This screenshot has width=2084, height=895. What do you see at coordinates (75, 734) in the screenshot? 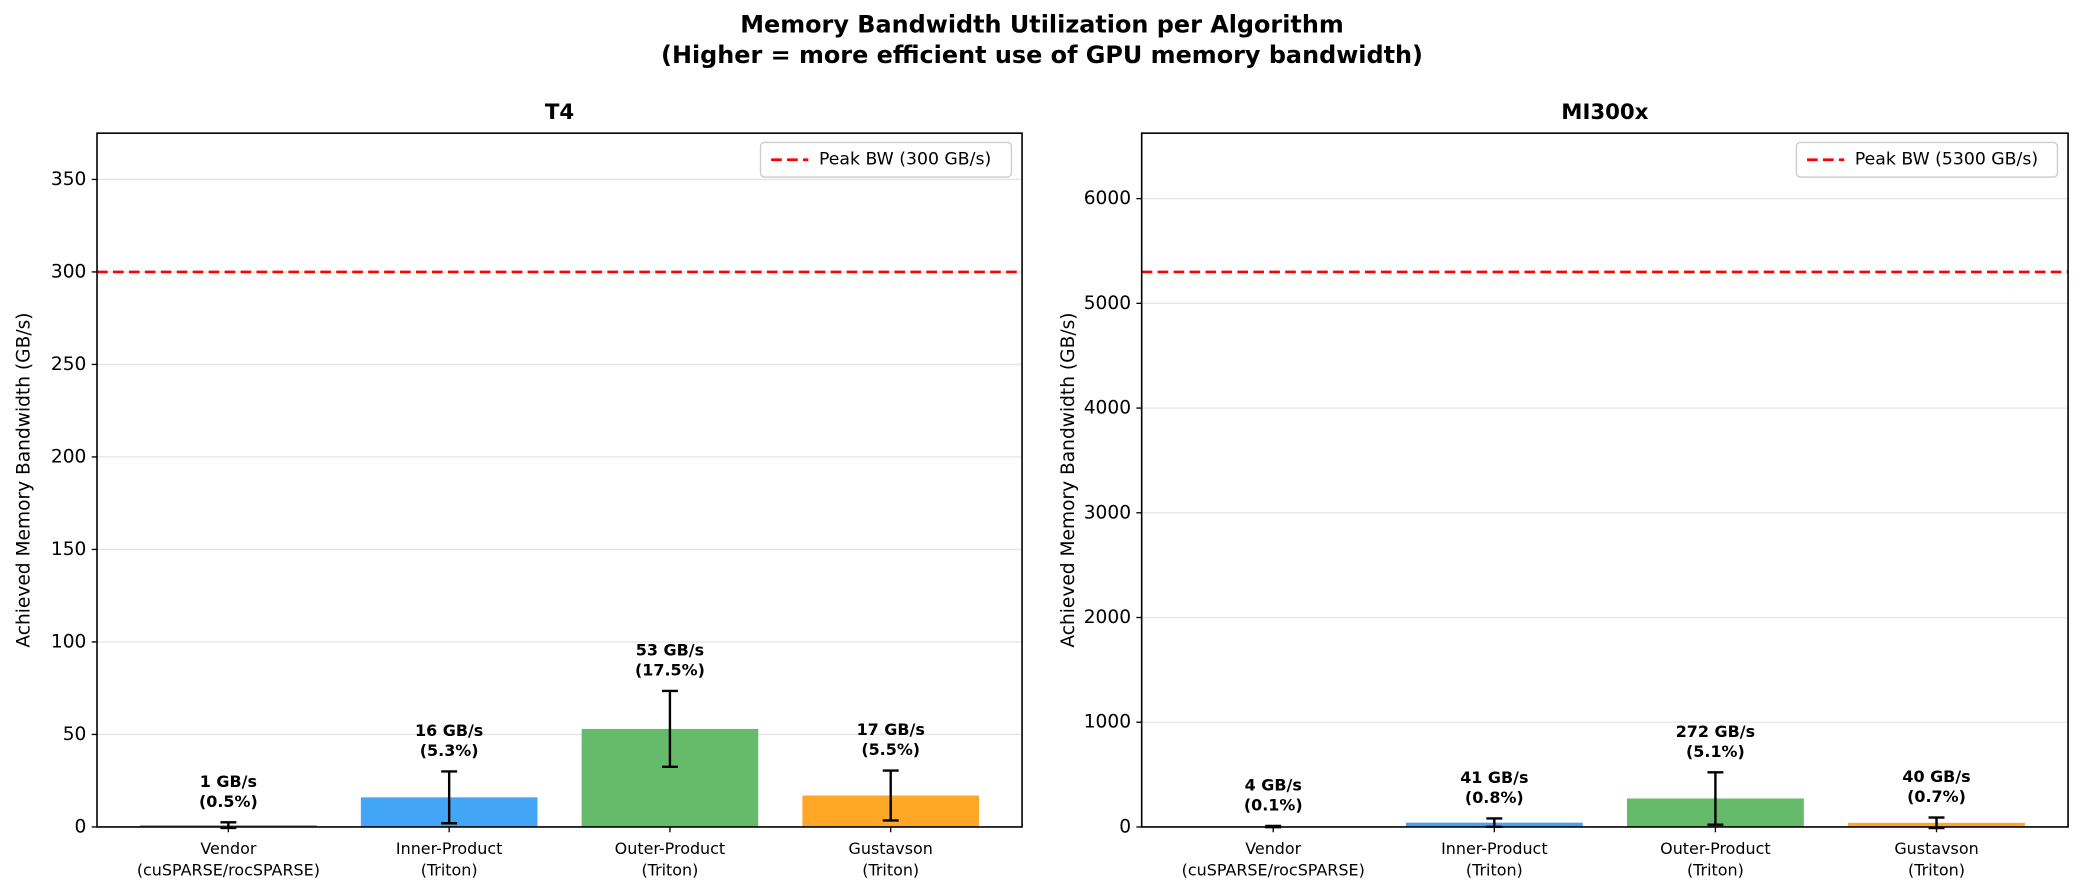
I see `y-tick-label: 50` at bounding box center [75, 734].